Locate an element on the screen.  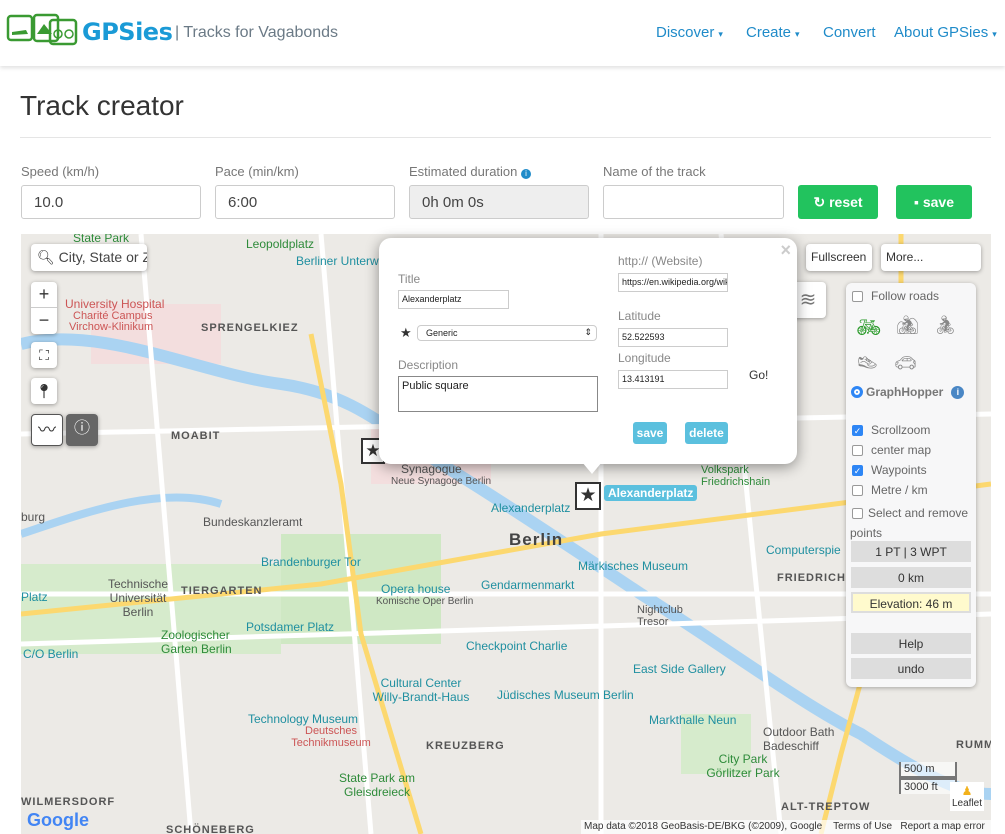
map-label: burg is located at coordinates (33, 517).